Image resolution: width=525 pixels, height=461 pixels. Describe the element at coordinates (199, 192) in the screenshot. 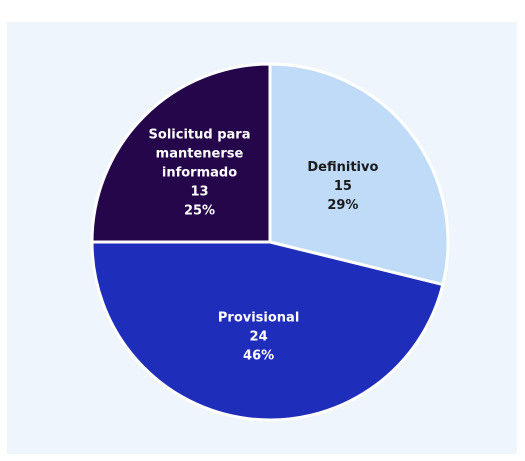

I see `slice-value-text: 13` at that location.